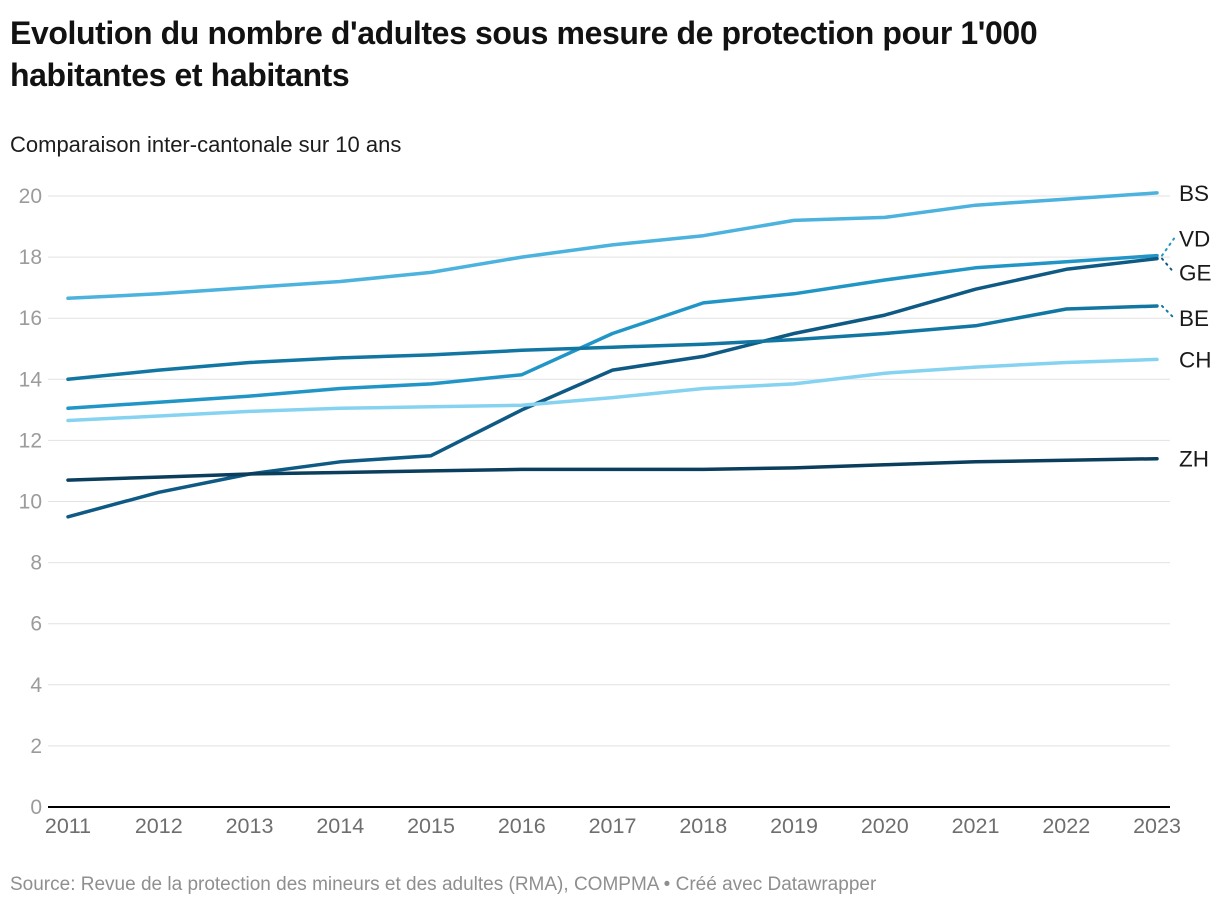 This screenshot has width=1220, height=912. Describe the element at coordinates (703, 826) in the screenshot. I see `x-tick-label-2018: 2018` at that location.